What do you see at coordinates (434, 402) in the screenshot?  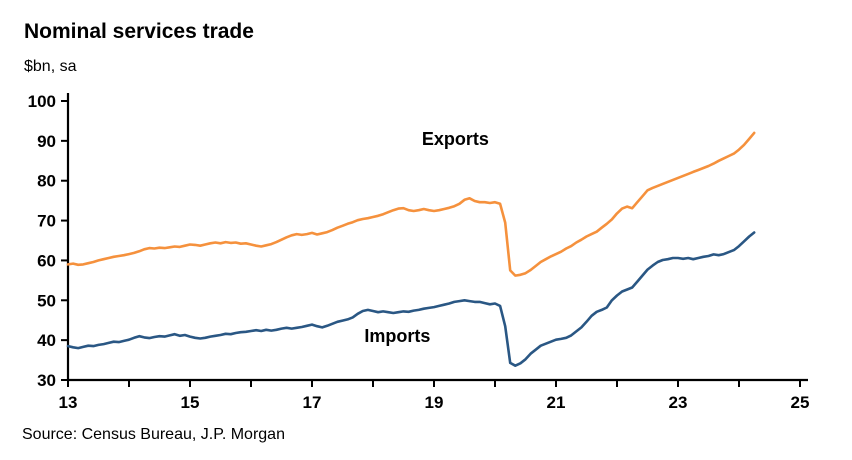 I see `x-tick-label: 19` at bounding box center [434, 402].